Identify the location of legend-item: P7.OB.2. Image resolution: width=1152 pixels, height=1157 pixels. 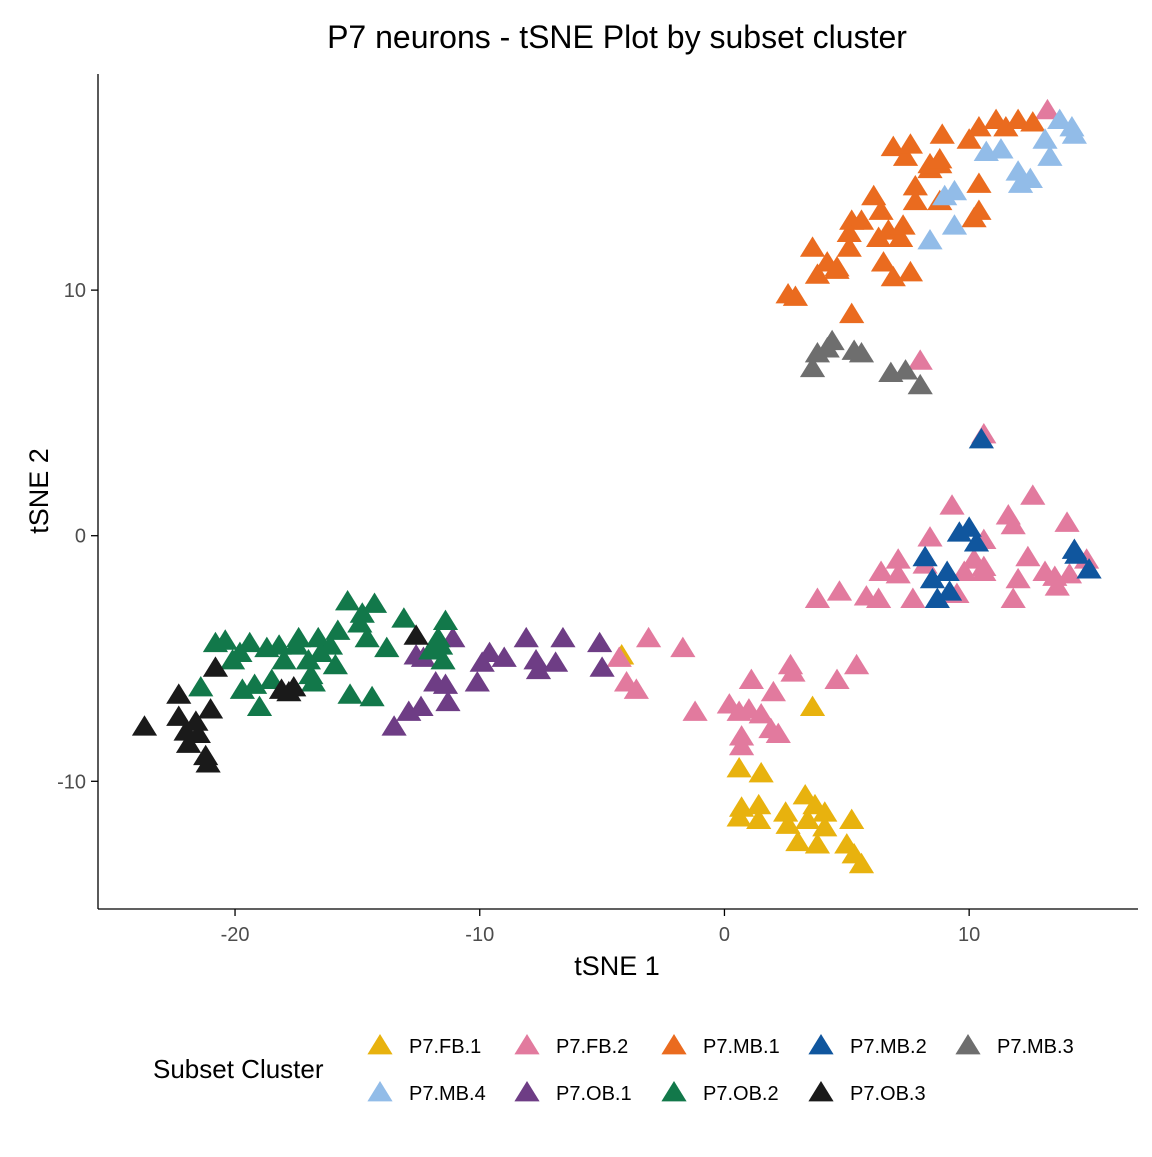
(720, 1093).